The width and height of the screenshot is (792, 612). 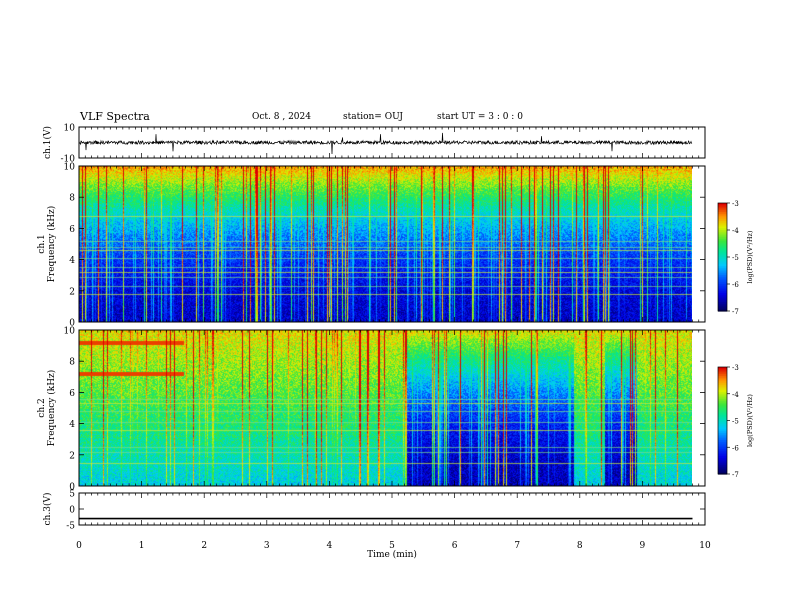 What do you see at coordinates (580, 546) in the screenshot?
I see `x-tick-label: 8` at bounding box center [580, 546].